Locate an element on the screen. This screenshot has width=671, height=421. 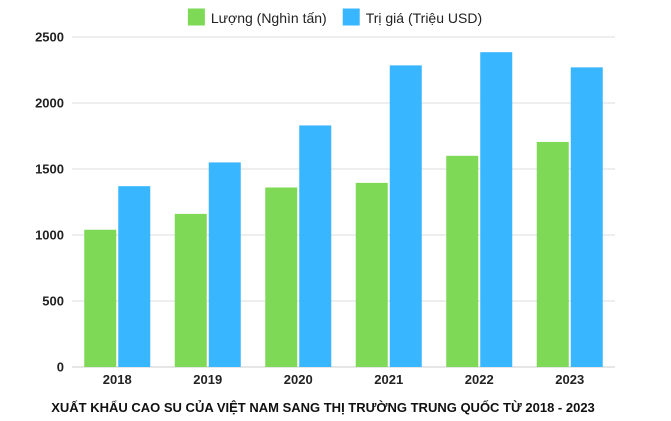
x-tick-label: 2020 is located at coordinates (298, 379).